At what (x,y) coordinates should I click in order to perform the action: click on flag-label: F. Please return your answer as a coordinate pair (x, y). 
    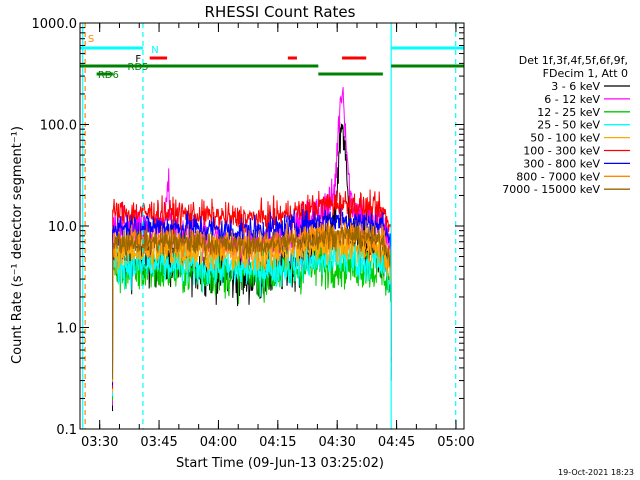
    Looking at the image, I should click on (138, 59).